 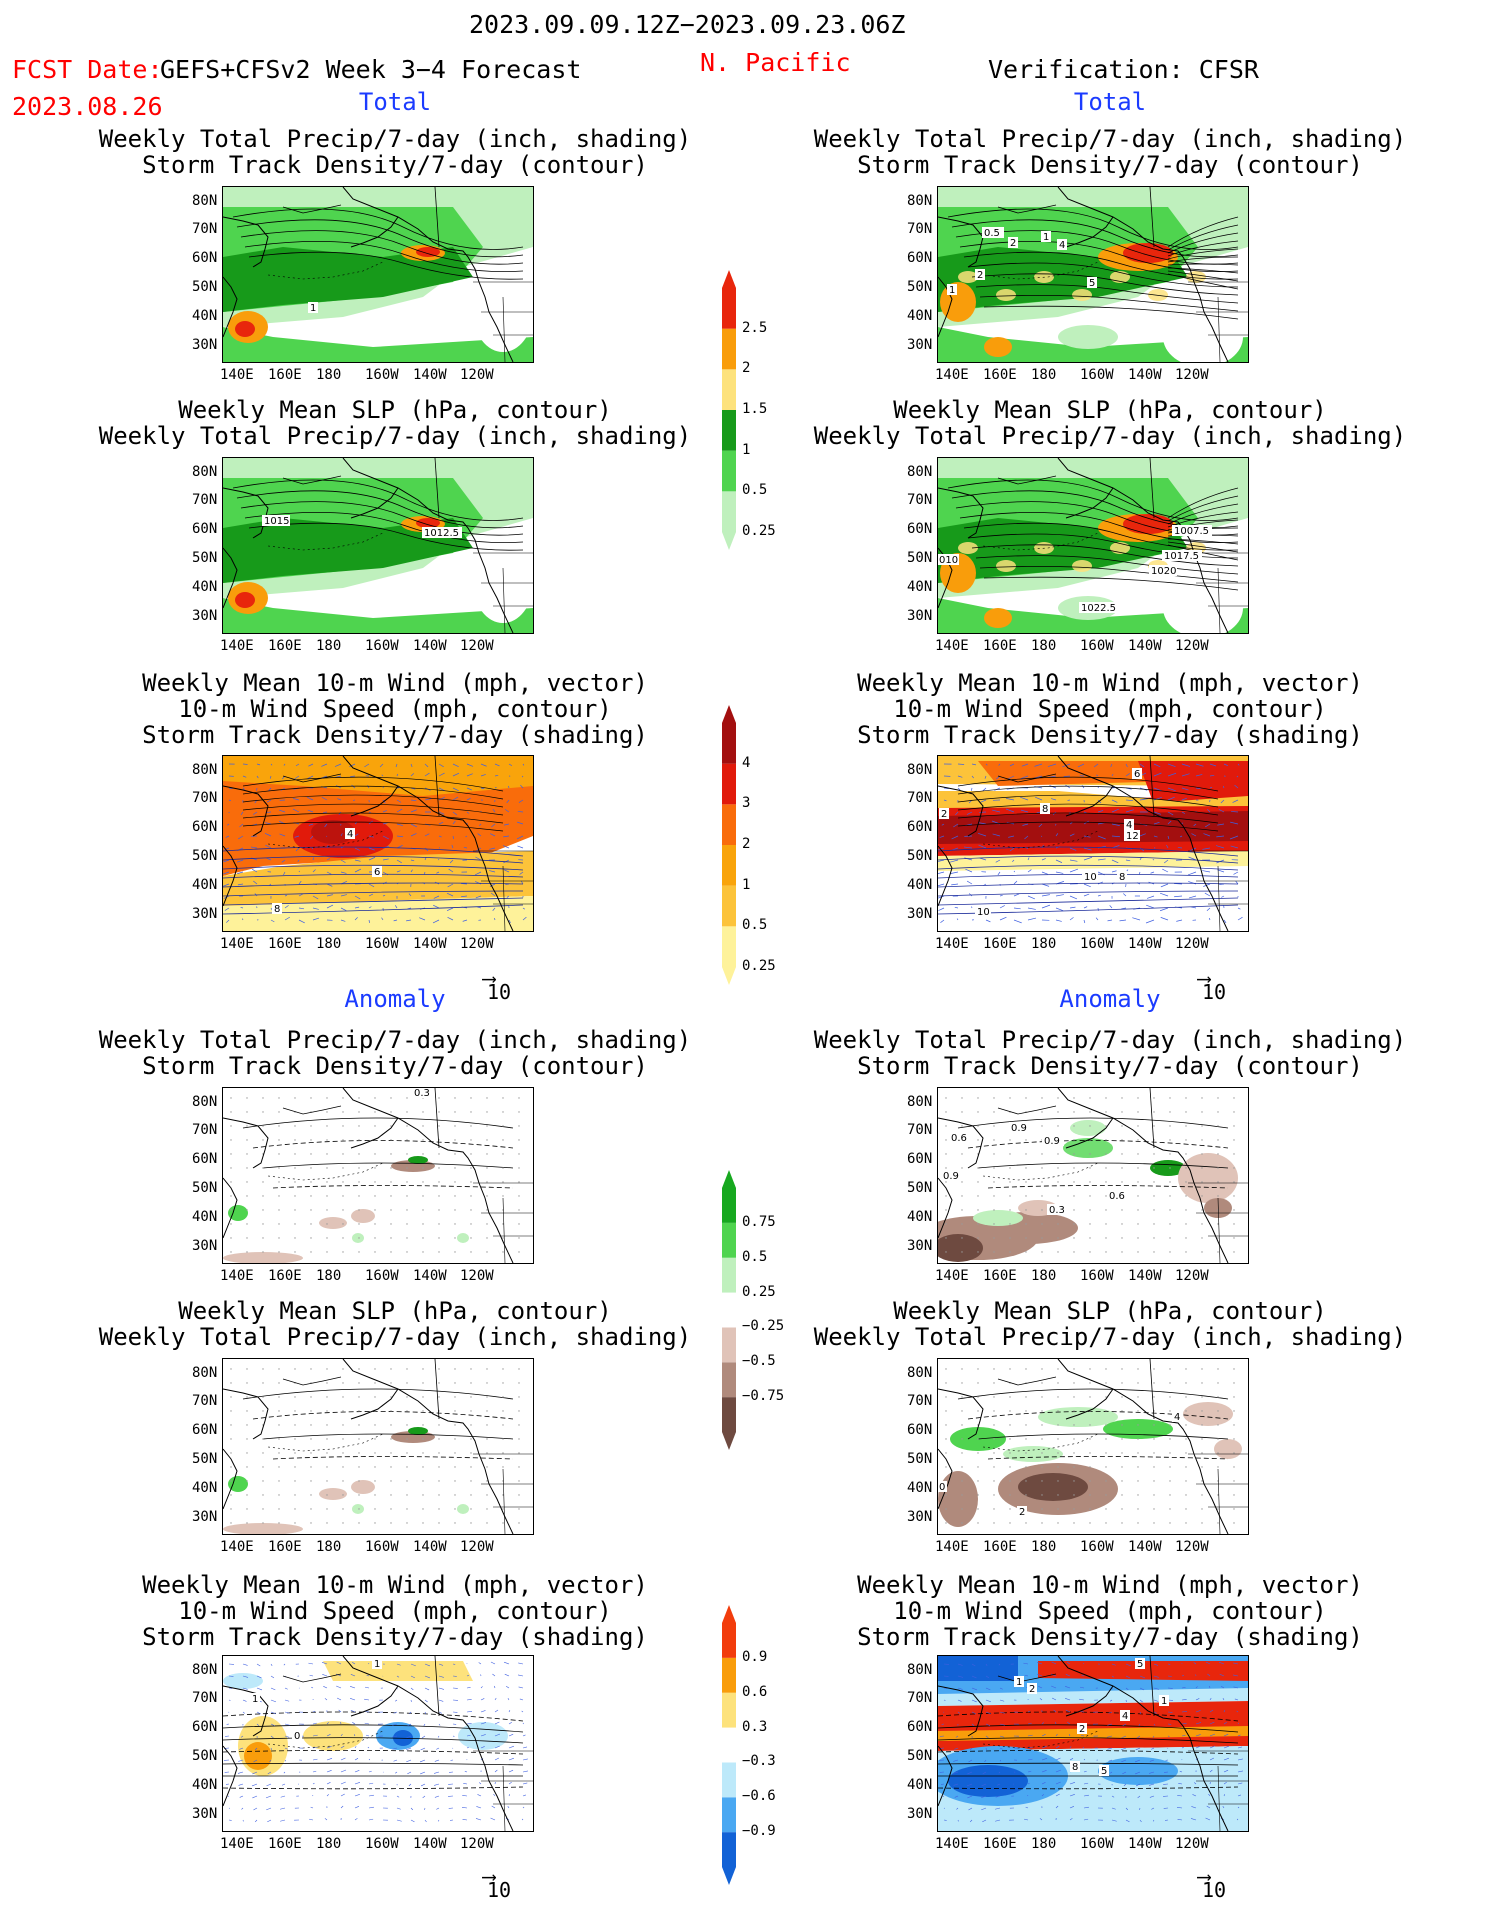 I want to click on colorbar-track-anom, so click(x=729, y=1745).